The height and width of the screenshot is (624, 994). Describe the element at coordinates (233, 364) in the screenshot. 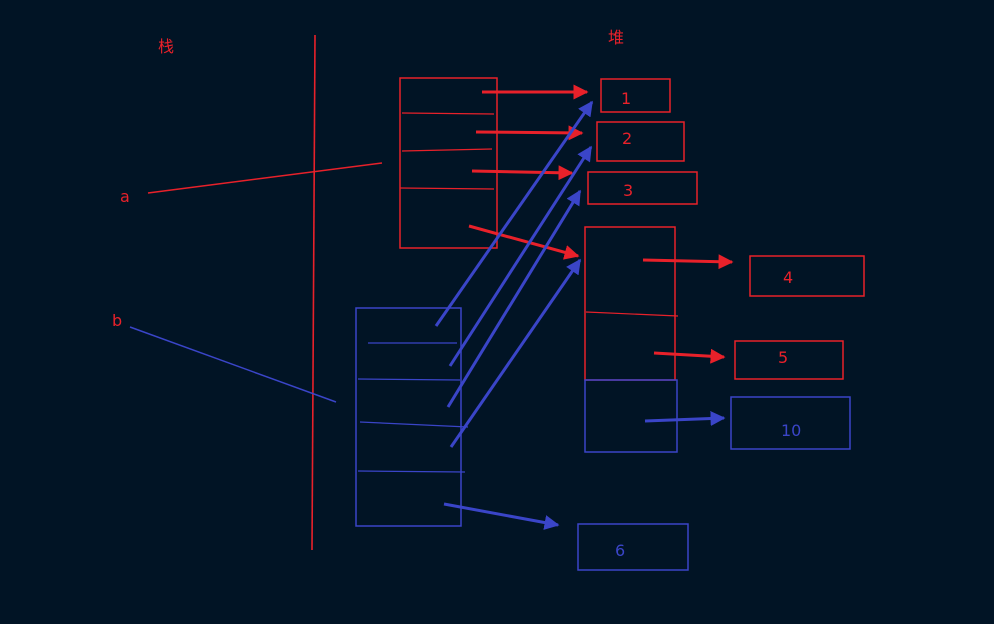

I see `variable-b-pointer` at that location.